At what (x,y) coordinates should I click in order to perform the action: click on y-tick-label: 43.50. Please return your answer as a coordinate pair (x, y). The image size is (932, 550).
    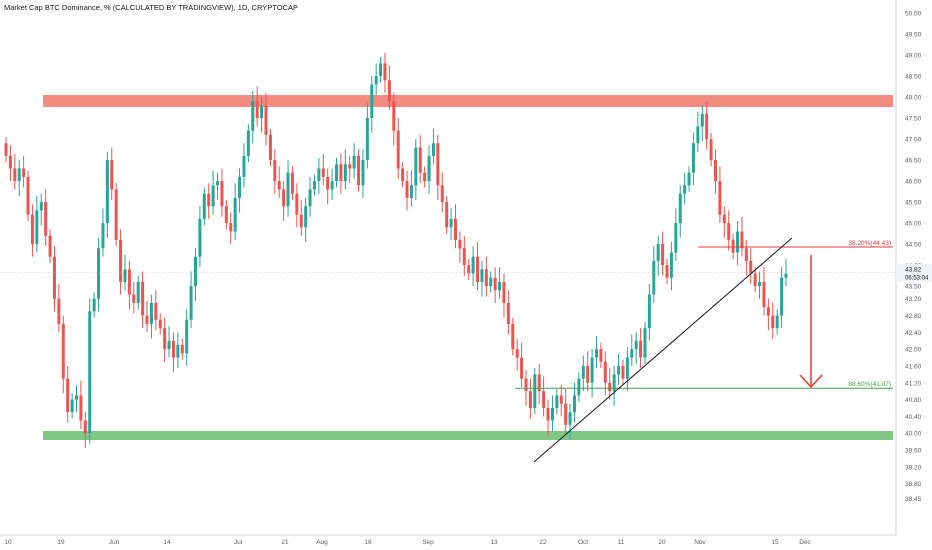
    Looking at the image, I should click on (913, 287).